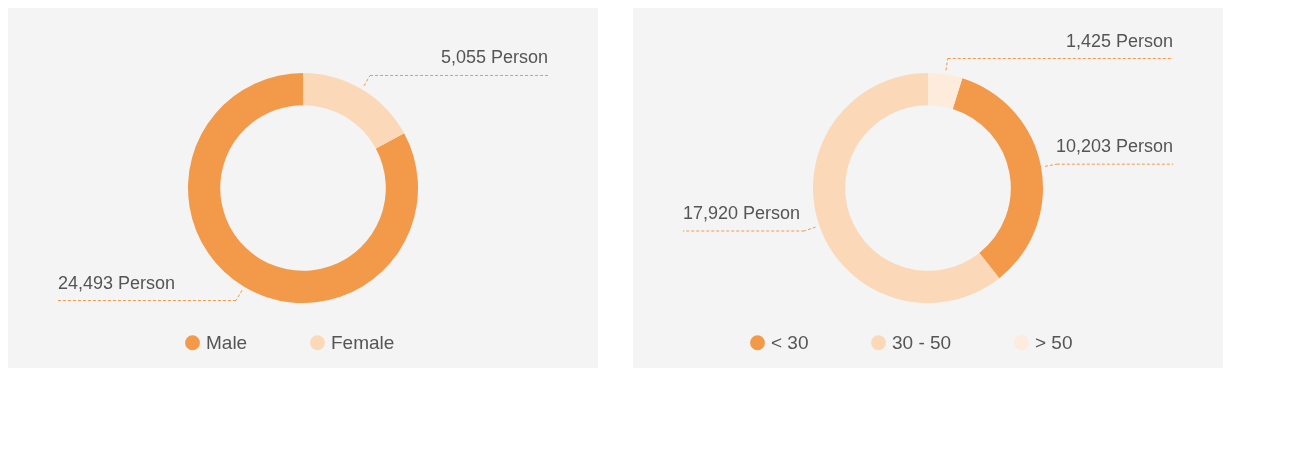 The height and width of the screenshot is (462, 1296). I want to click on legend-label: < 30, so click(790, 342).